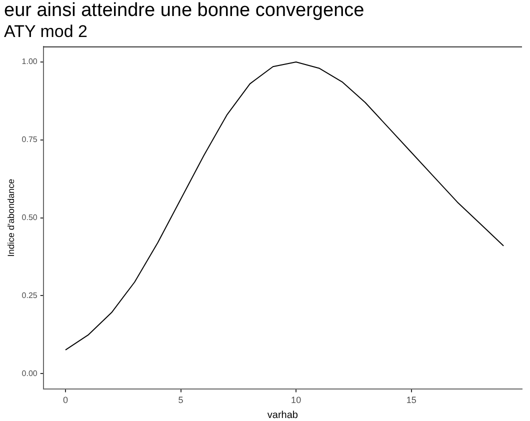 The height and width of the screenshot is (421, 530). What do you see at coordinates (282, 415) in the screenshot?
I see `x-axis-title: varhab` at bounding box center [282, 415].